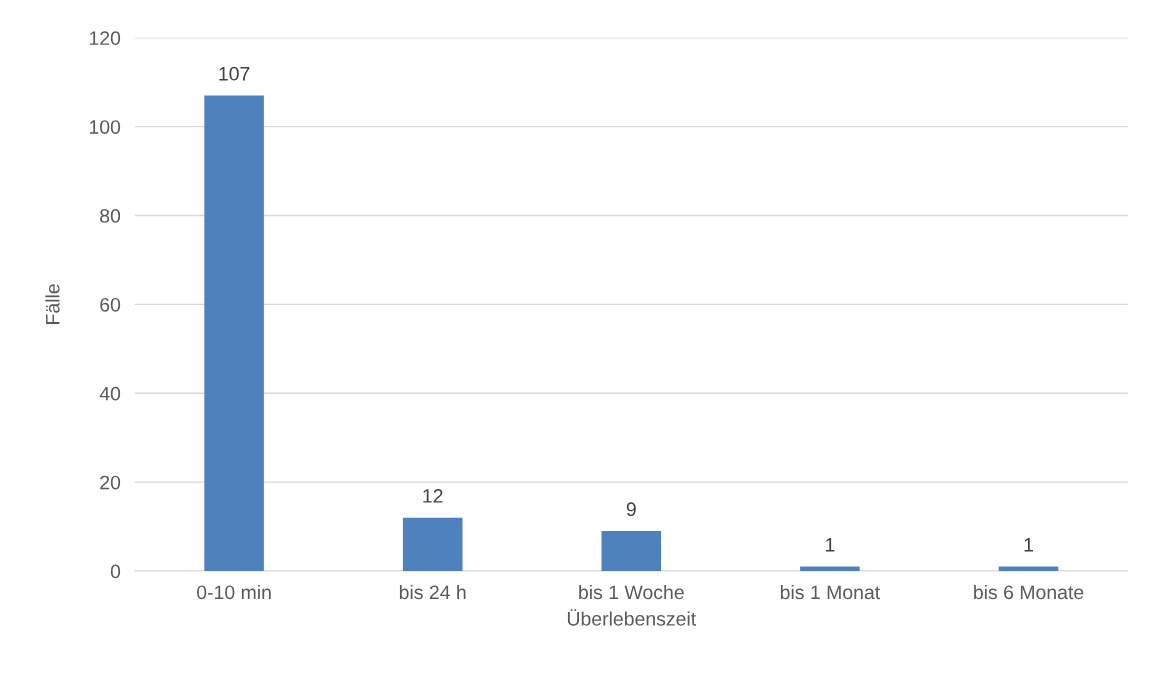  Describe the element at coordinates (52, 304) in the screenshot. I see `y-axis-title: Fälle` at that location.